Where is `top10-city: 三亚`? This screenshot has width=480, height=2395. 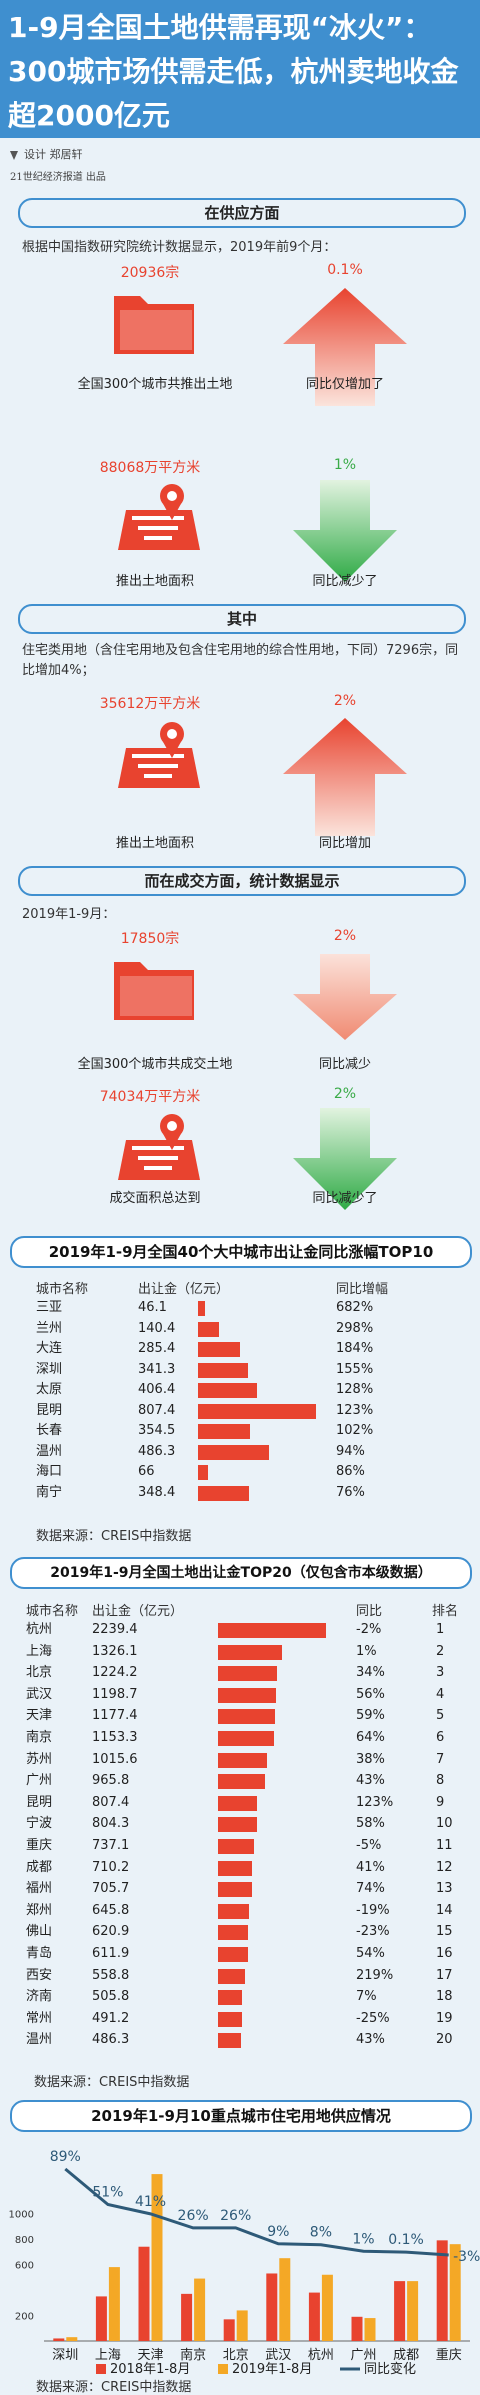 top10-city: 三亚 is located at coordinates (49, 1307).